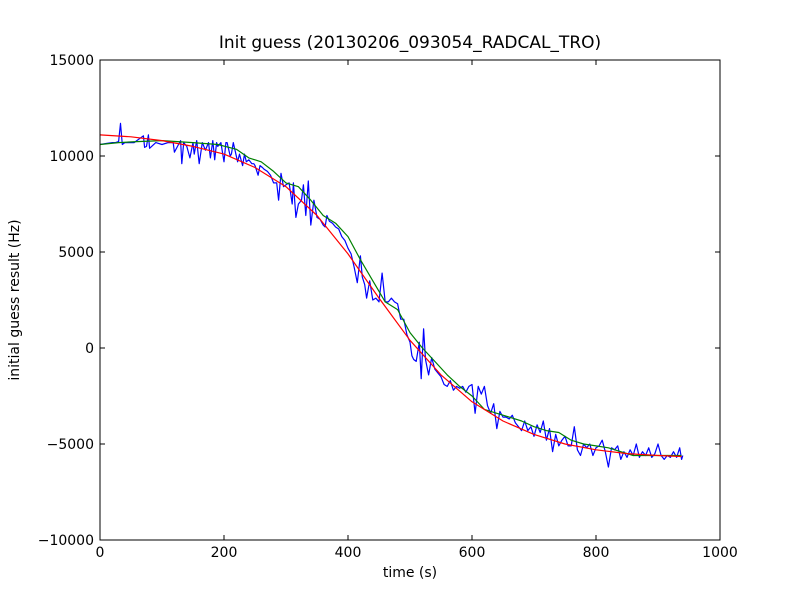 The image size is (800, 600). I want to click on y-tick-label: −10000, so click(66, 541).